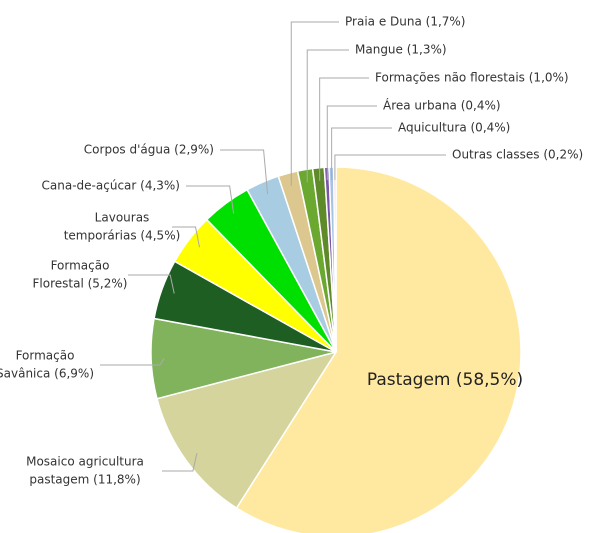 The width and height of the screenshot is (614, 533). I want to click on slice-label: Praia e Duna (1,7%), so click(405, 22).